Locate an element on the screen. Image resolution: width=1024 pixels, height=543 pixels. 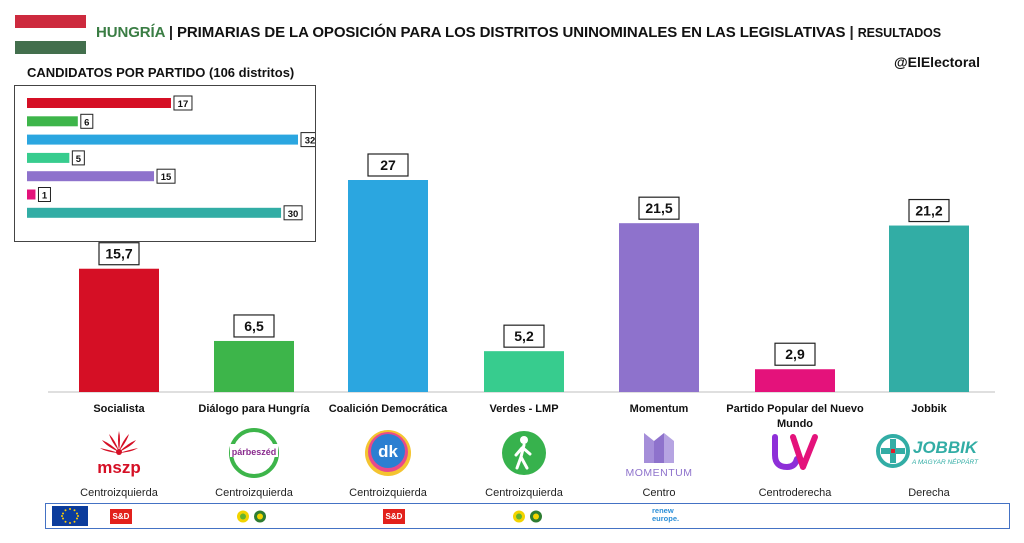
data-label: 27 is located at coordinates (388, 165).